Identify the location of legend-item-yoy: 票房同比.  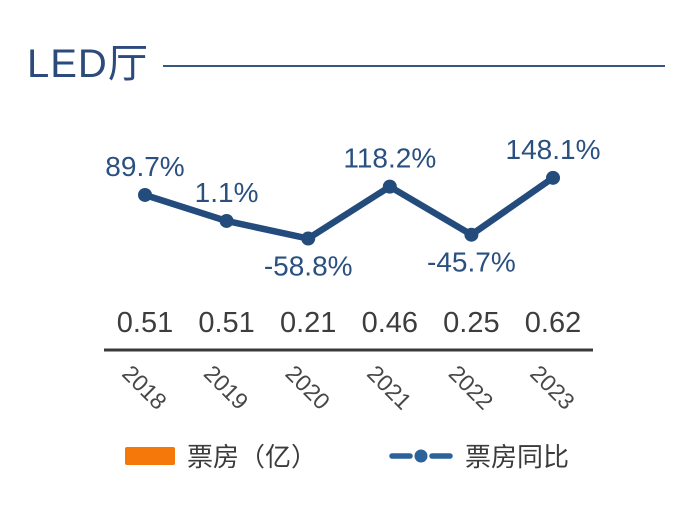
(479, 455).